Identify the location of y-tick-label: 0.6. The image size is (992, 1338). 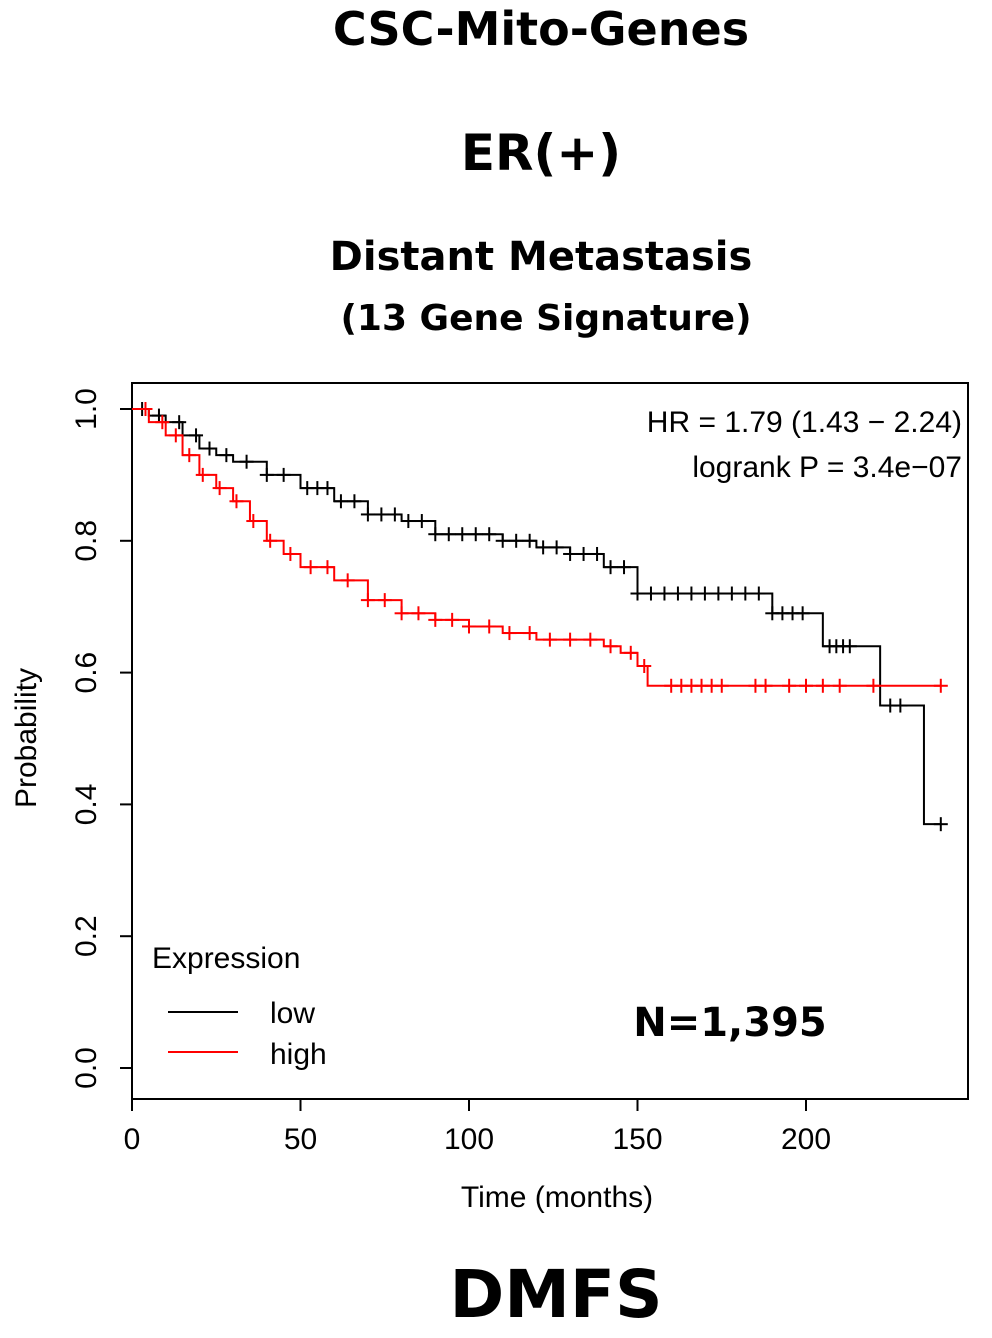
(86, 673).